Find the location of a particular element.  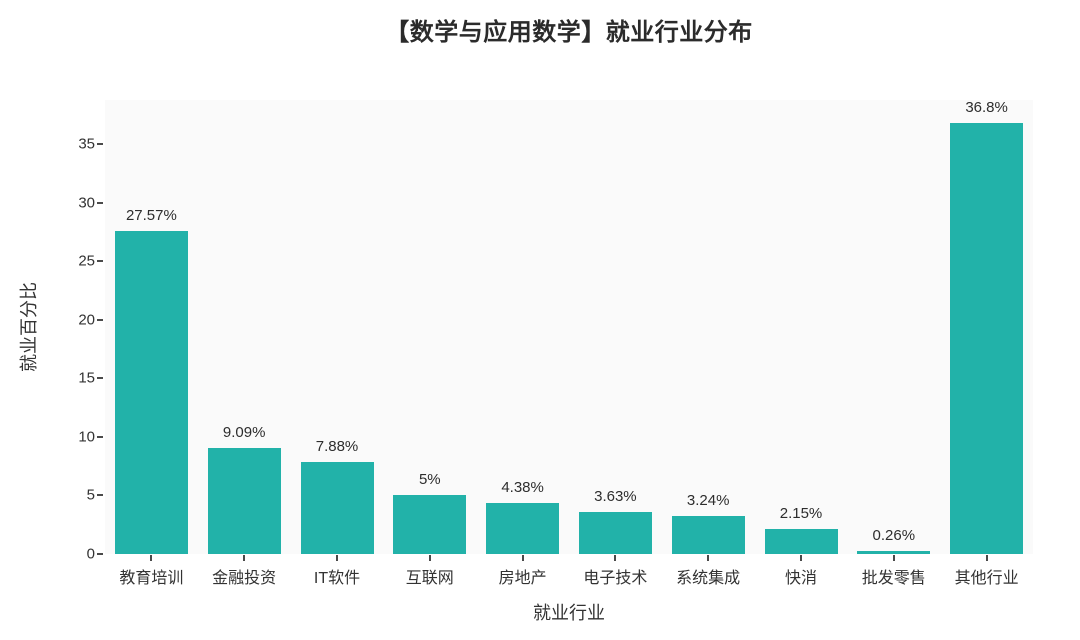

chart-title: 【数学与应用数学】就业行业分布 is located at coordinates (569, 32).